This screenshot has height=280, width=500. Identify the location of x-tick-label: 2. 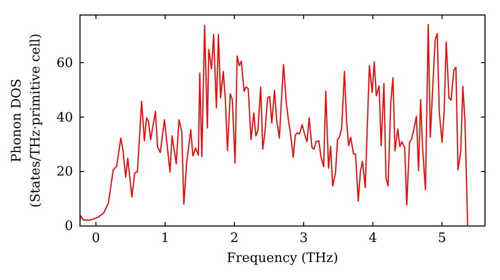
(234, 238).